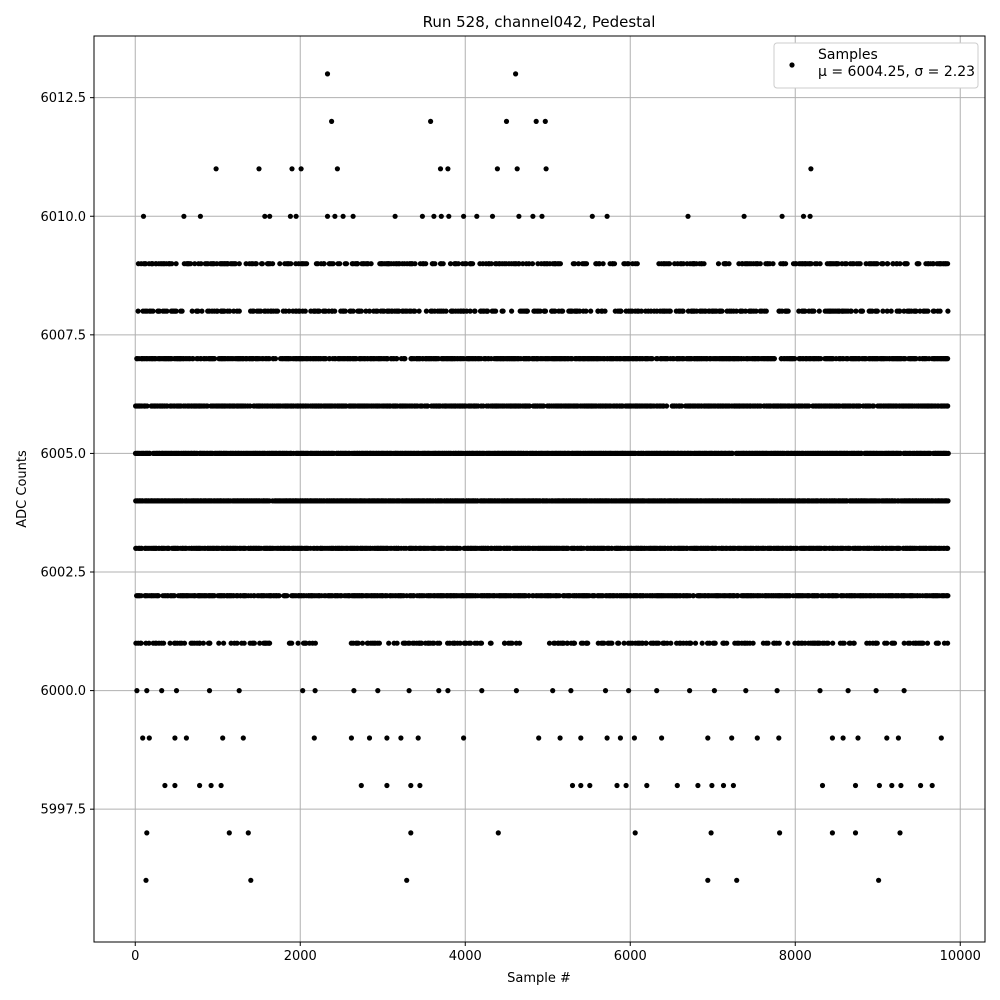  Describe the element at coordinates (539, 22) in the screenshot. I see `chart-title: Run 528, channel042, Pedestal` at that location.